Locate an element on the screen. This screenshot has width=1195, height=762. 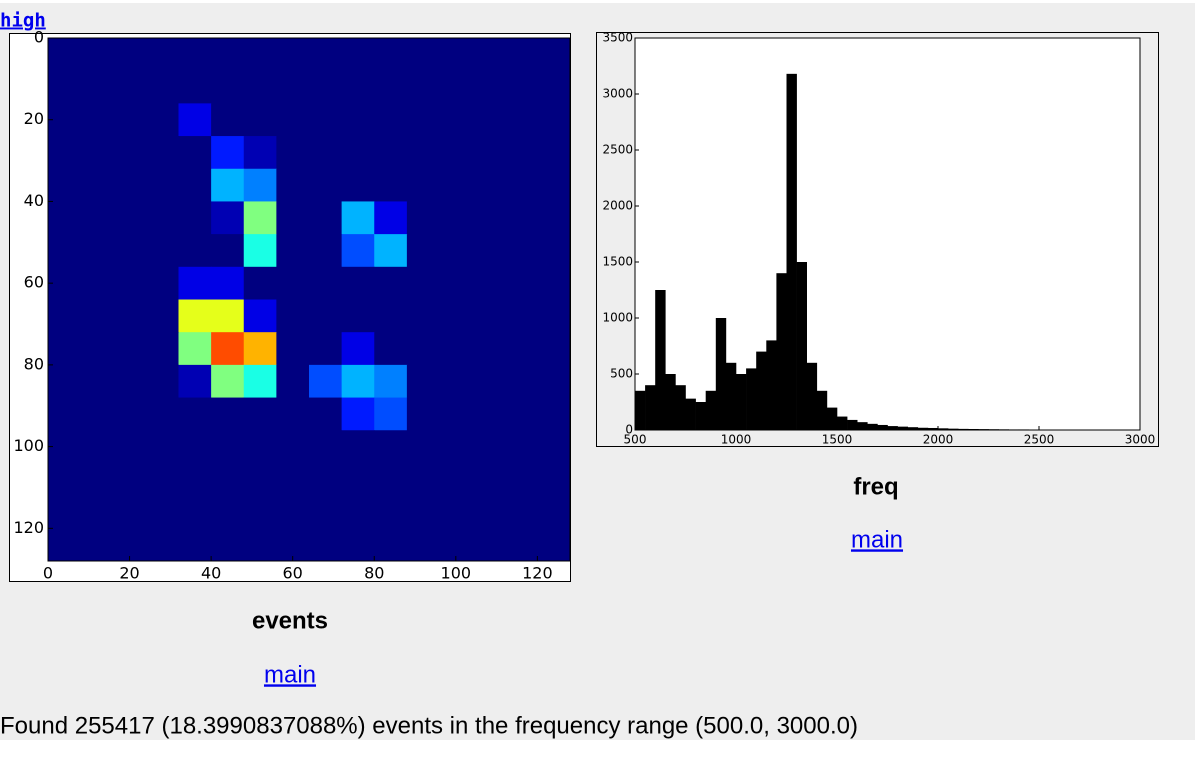
heatmap-link: main is located at coordinates (290, 674).